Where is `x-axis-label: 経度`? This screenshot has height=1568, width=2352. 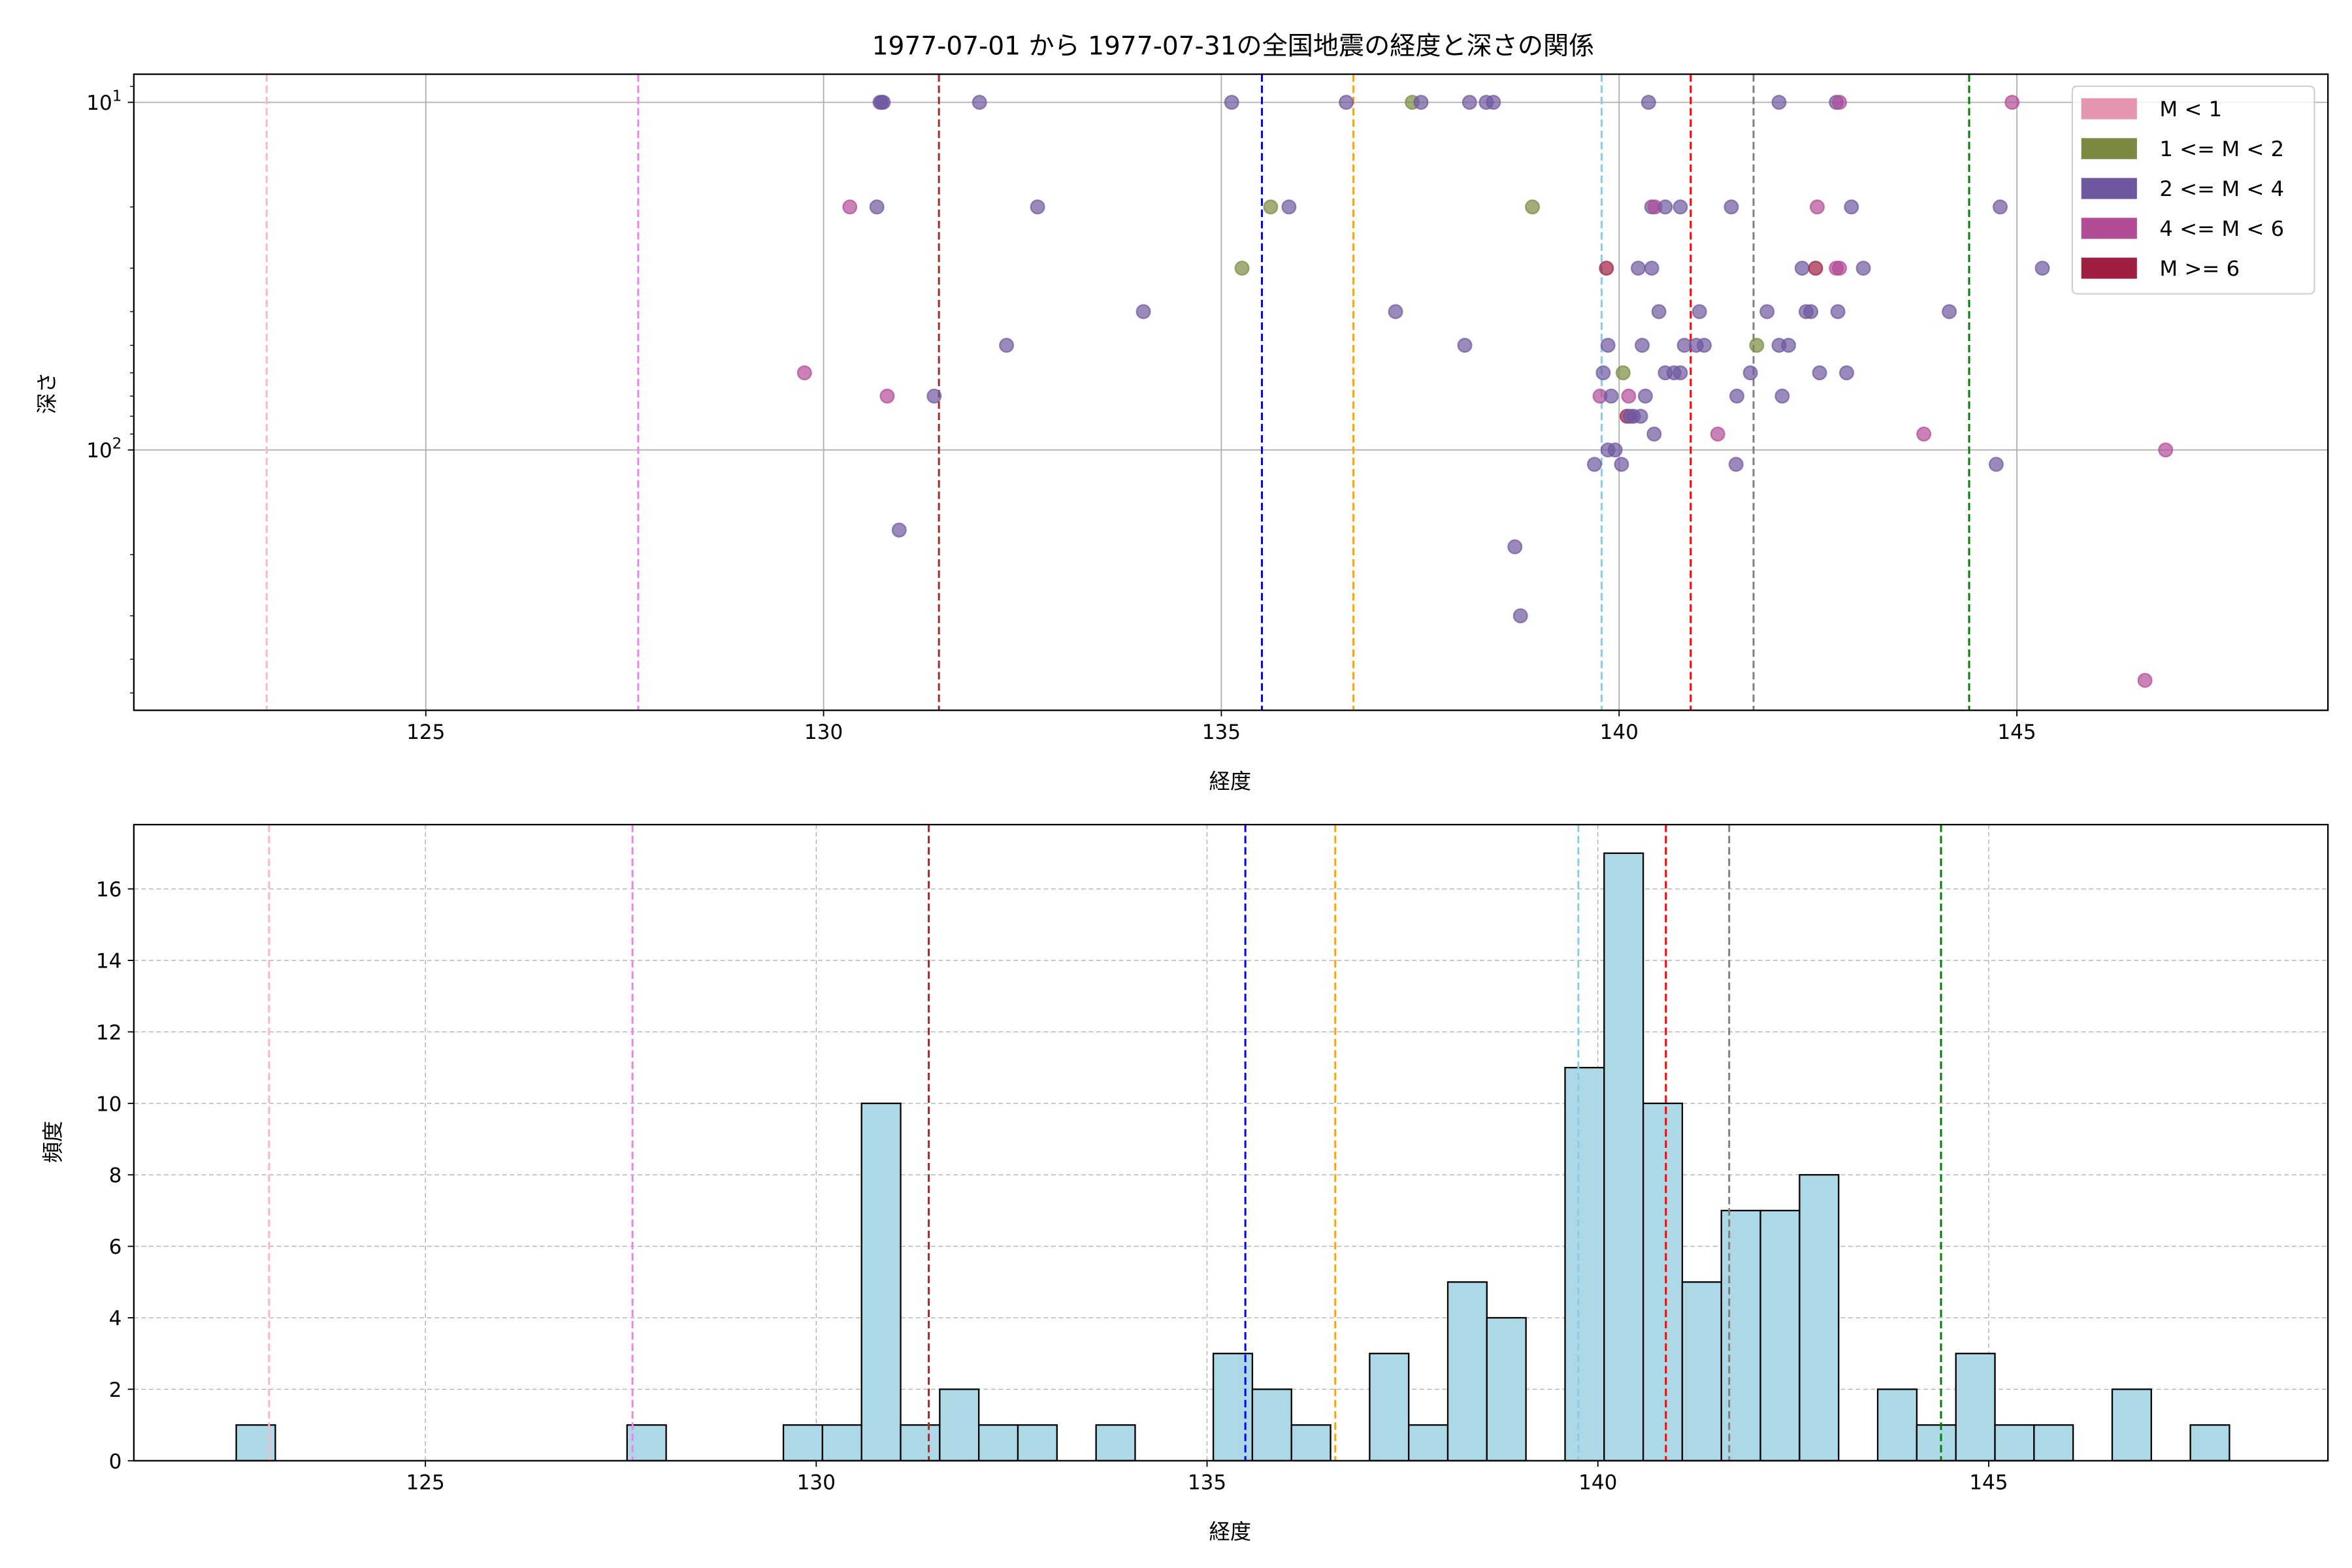
x-axis-label: 経度 is located at coordinates (1230, 1531).